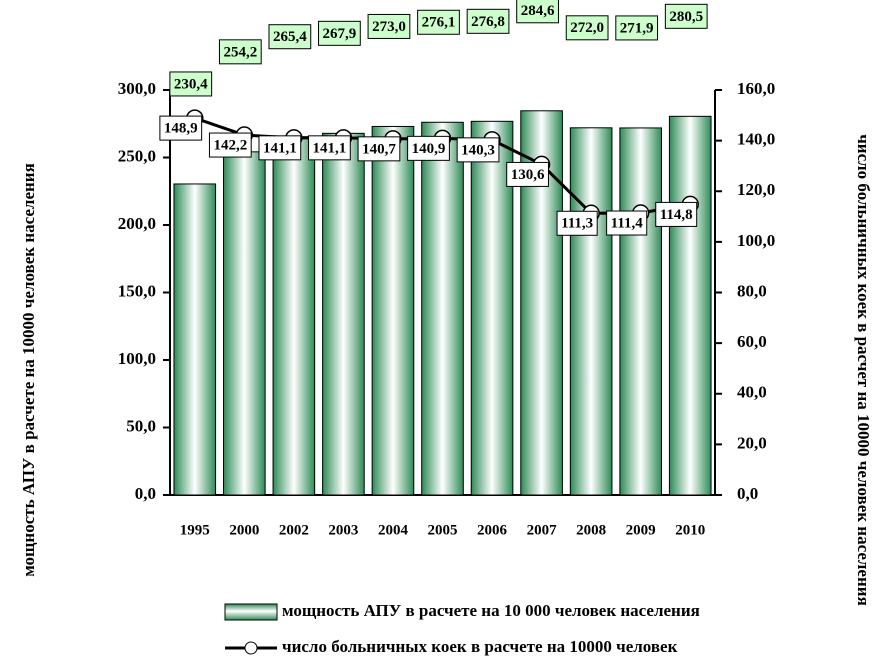 Image resolution: width=889 pixels, height=668 pixels. I want to click on data-label: 230,4, so click(191, 84).